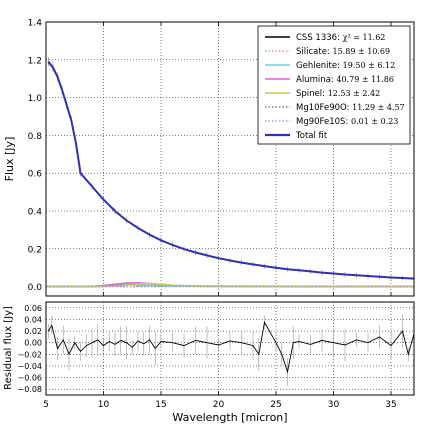 Image resolution: width=436 pixels, height=440 pixels. What do you see at coordinates (390, 405) in the screenshot?
I see `x-tick-label: 35` at bounding box center [390, 405].